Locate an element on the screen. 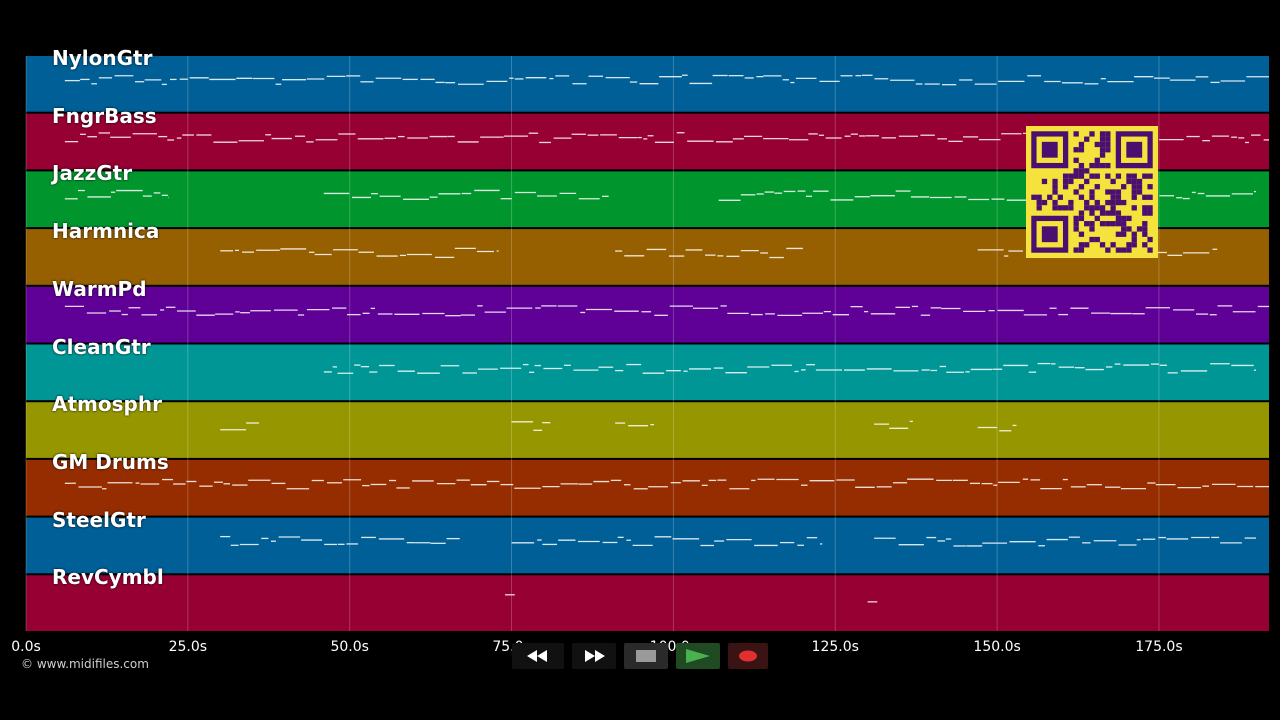 Image resolution: width=1280 pixels, height=720 pixels. track-name: WarmPd is located at coordinates (99, 288).